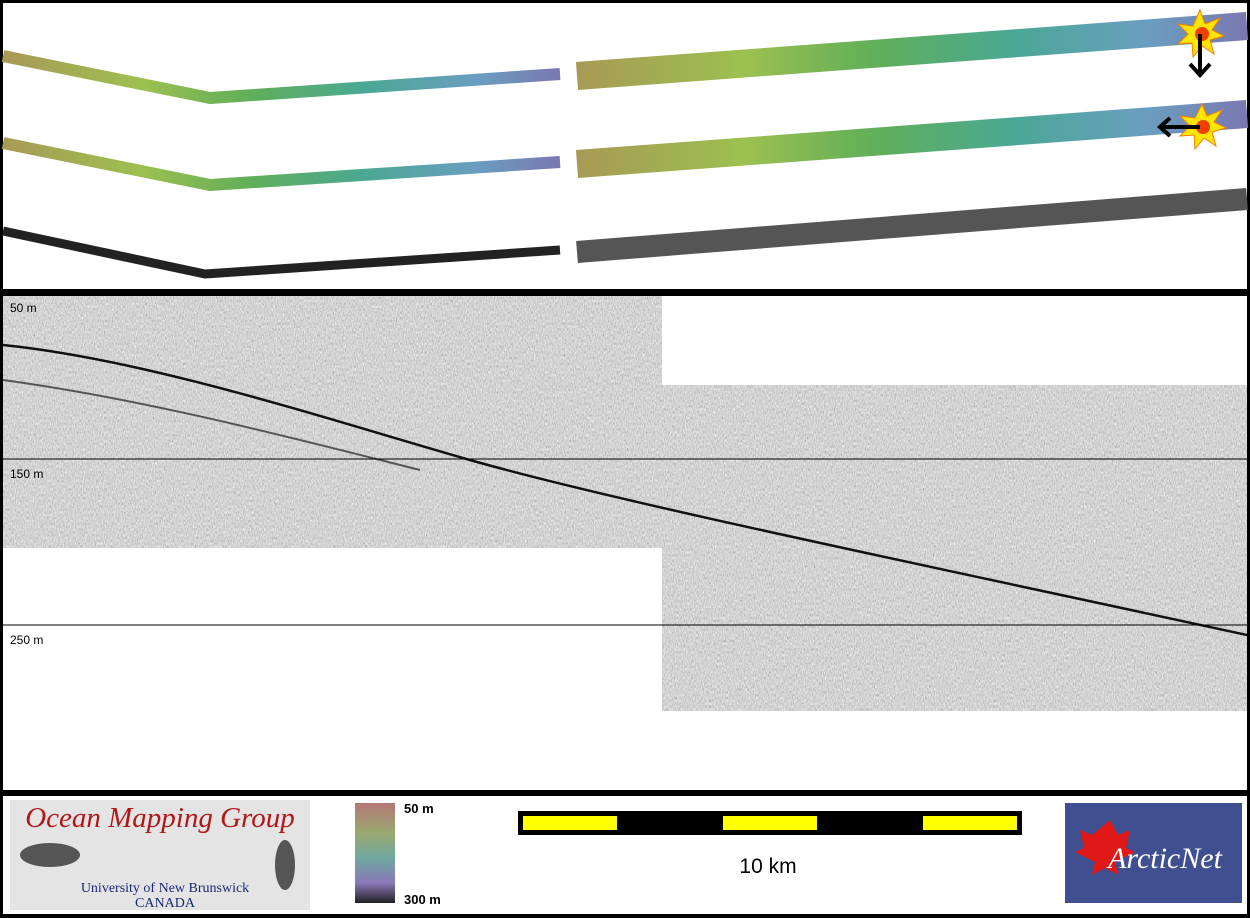 The width and height of the screenshot is (1250, 918). I want to click on omg-subtitle: University of New Brunswick, so click(165, 888).